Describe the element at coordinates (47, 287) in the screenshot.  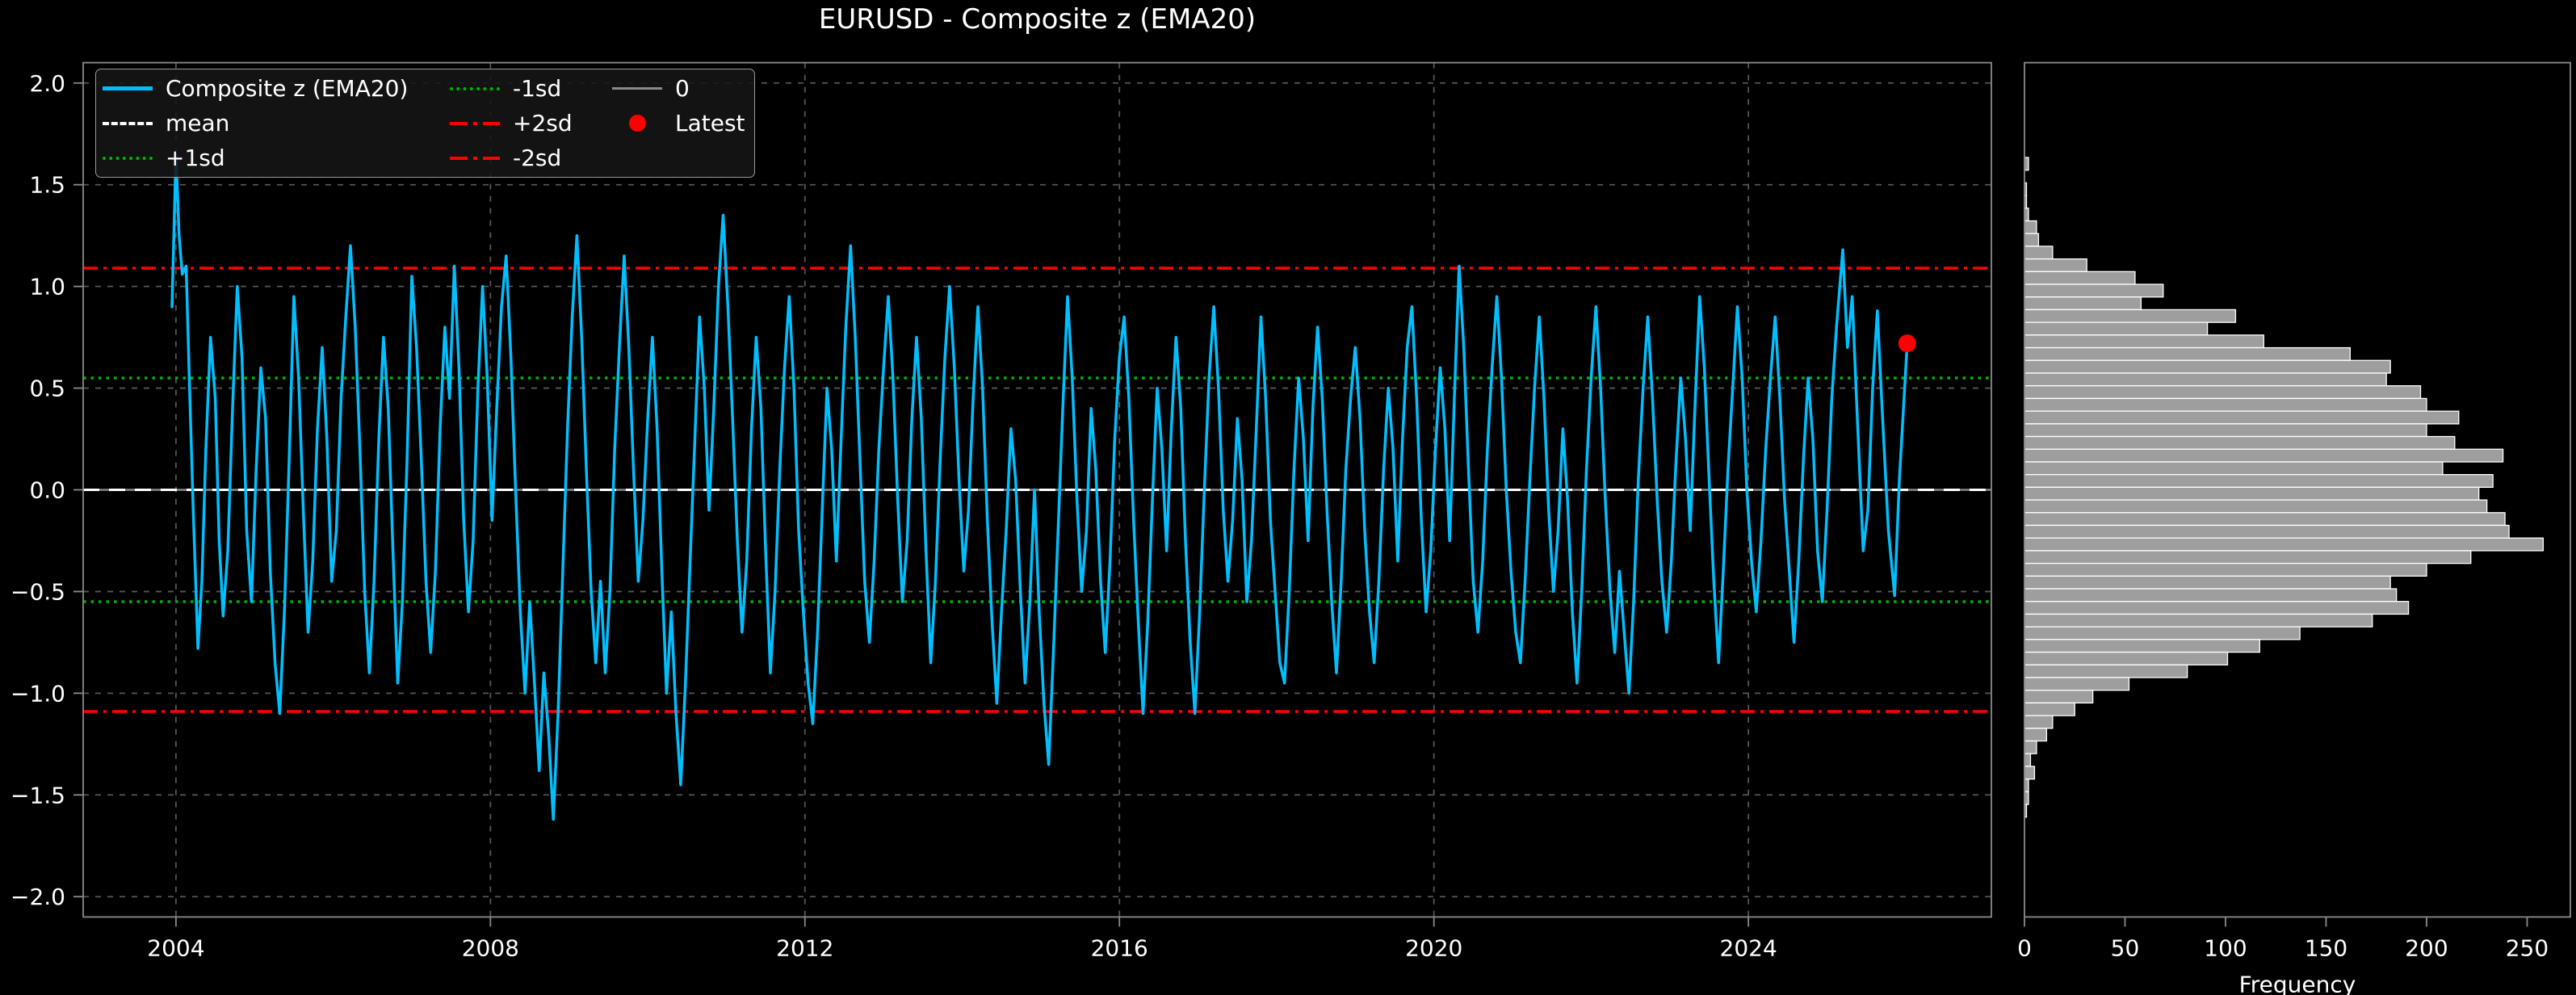
I see `y-tick-label: 1.0` at that location.